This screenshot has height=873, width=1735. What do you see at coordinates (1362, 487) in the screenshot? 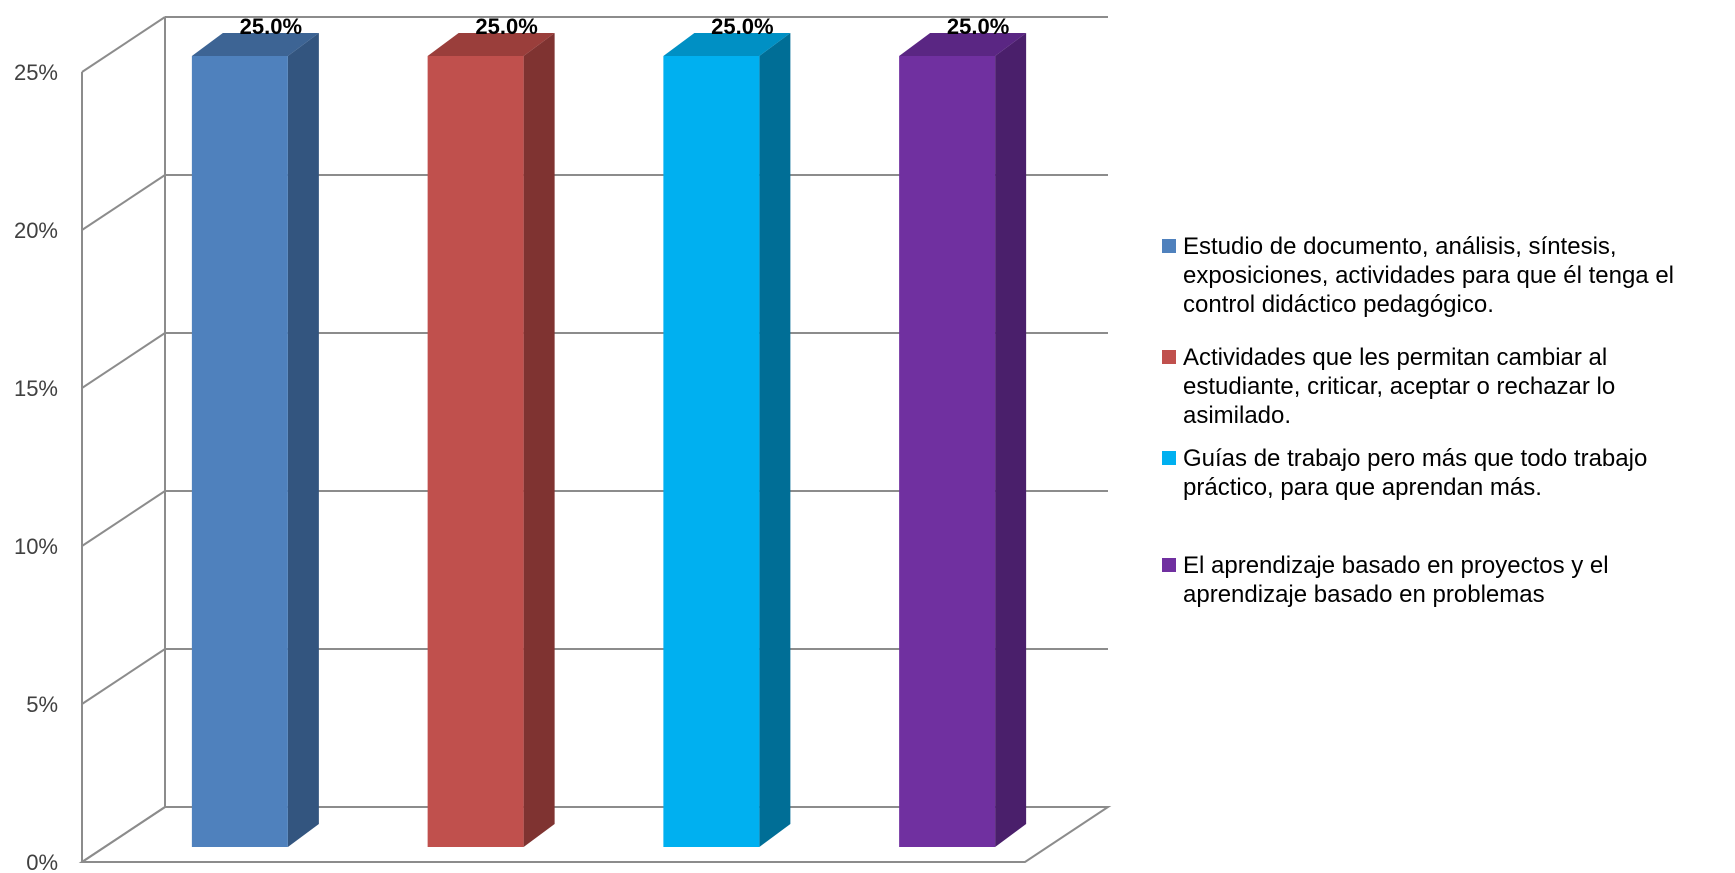
I see `legend-label: práctico, para que aprendan más.` at bounding box center [1362, 487].